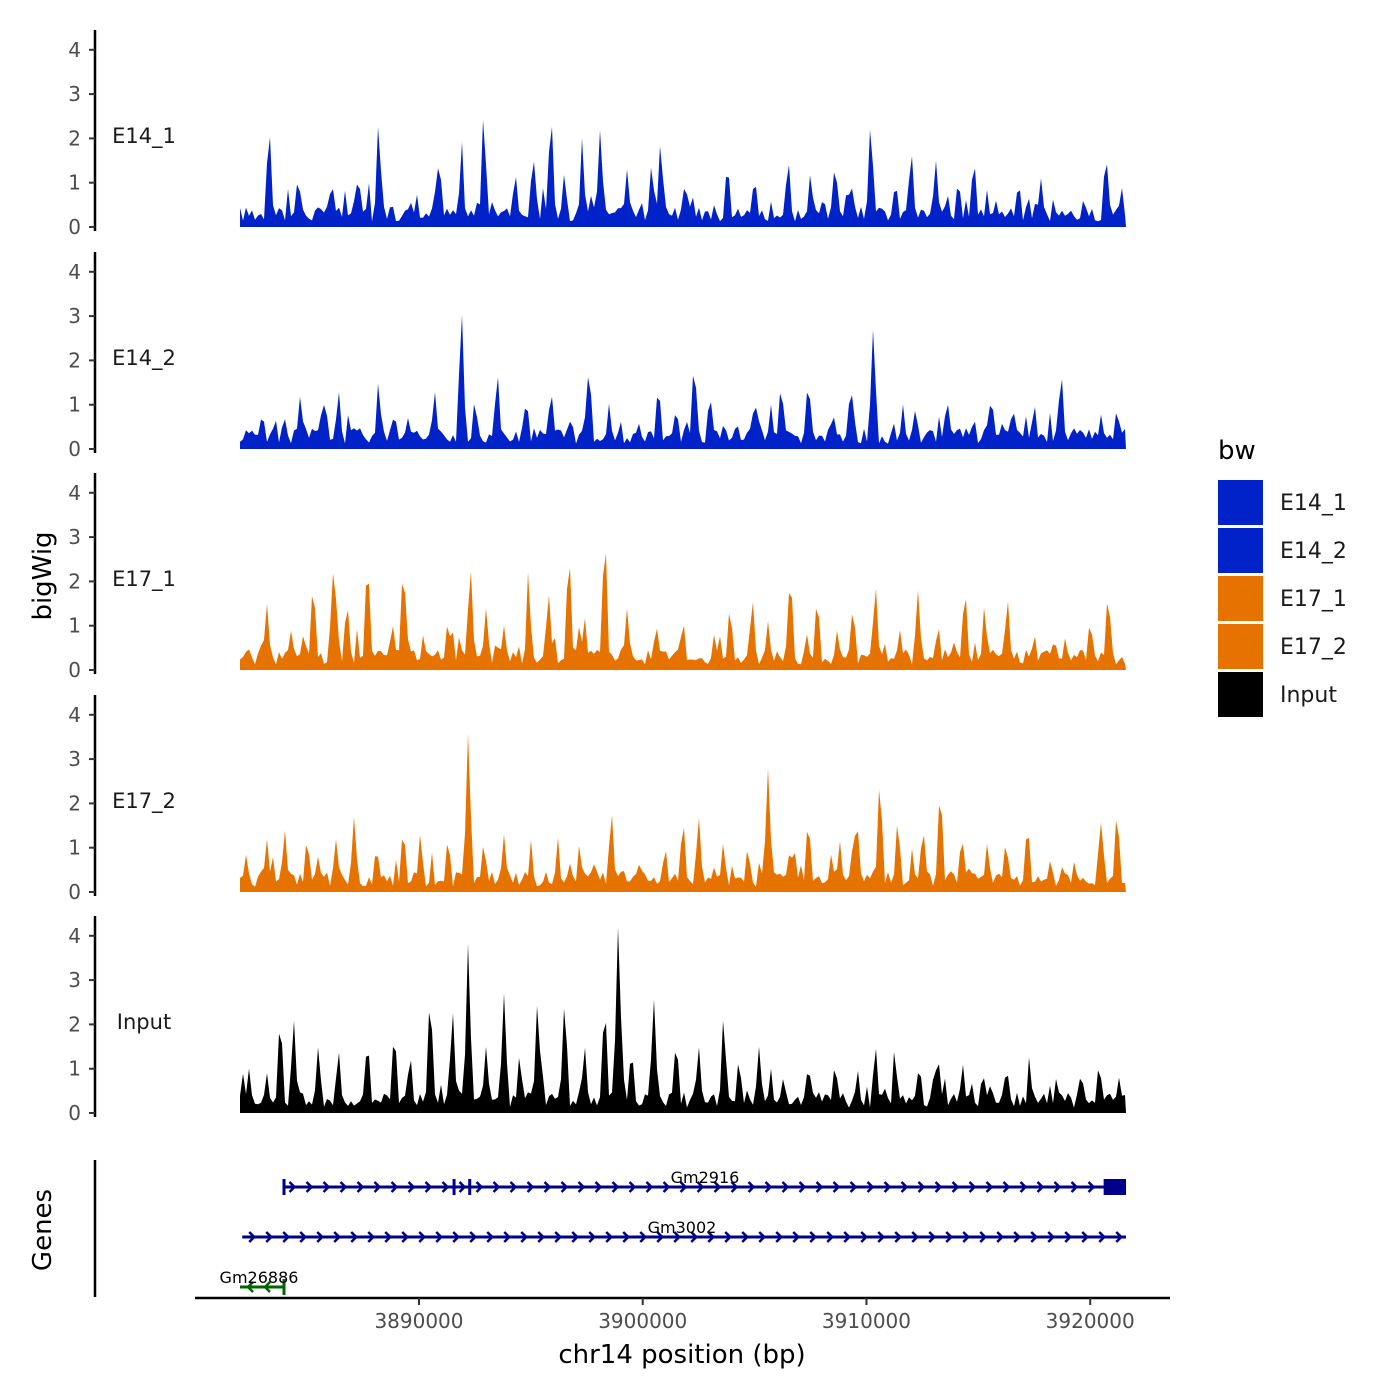  I want to click on x-tick-label: 3890000, so click(418, 1321).